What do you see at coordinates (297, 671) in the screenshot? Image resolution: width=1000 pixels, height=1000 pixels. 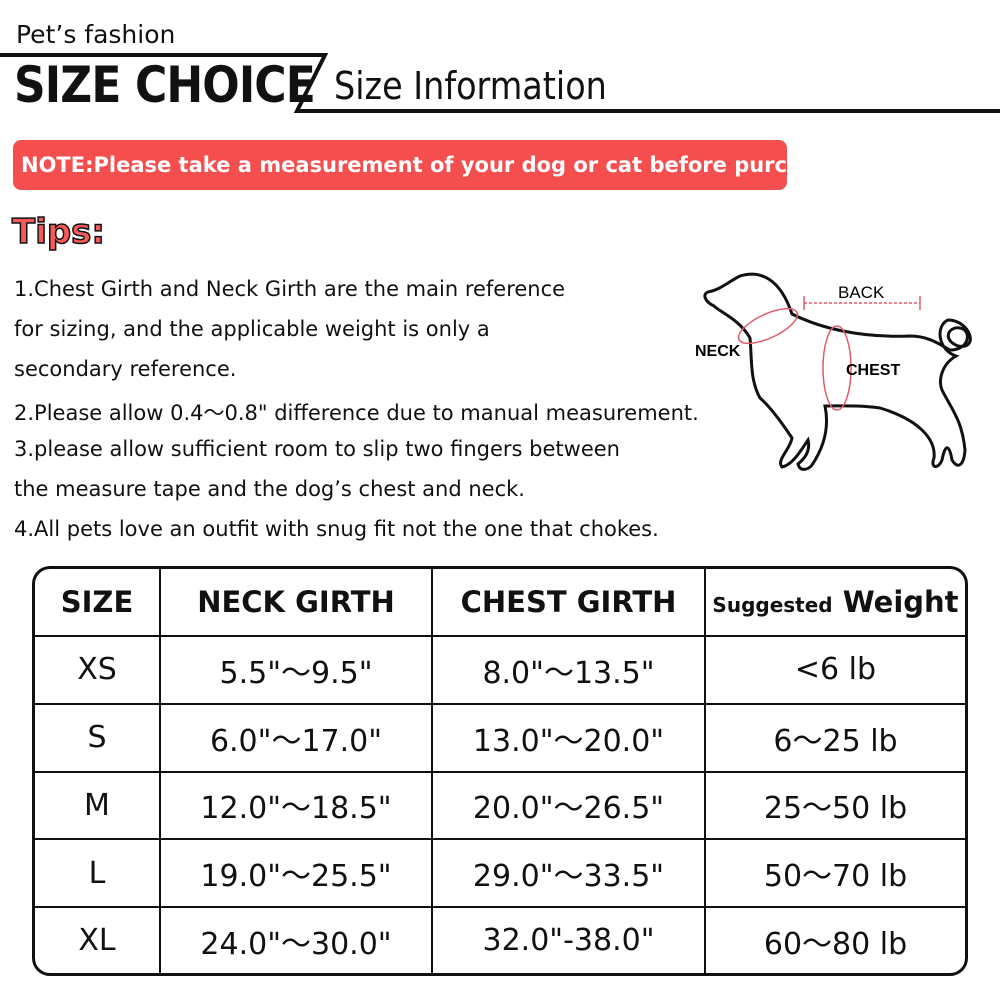 I see `cell-neck: 5.5"～9.5"` at bounding box center [297, 671].